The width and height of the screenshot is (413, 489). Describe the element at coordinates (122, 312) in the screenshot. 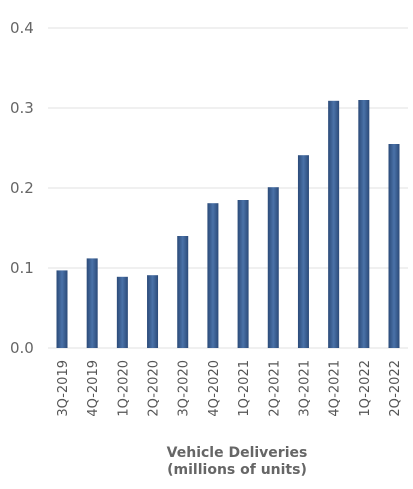

I see `bar-1Q-2020` at that location.